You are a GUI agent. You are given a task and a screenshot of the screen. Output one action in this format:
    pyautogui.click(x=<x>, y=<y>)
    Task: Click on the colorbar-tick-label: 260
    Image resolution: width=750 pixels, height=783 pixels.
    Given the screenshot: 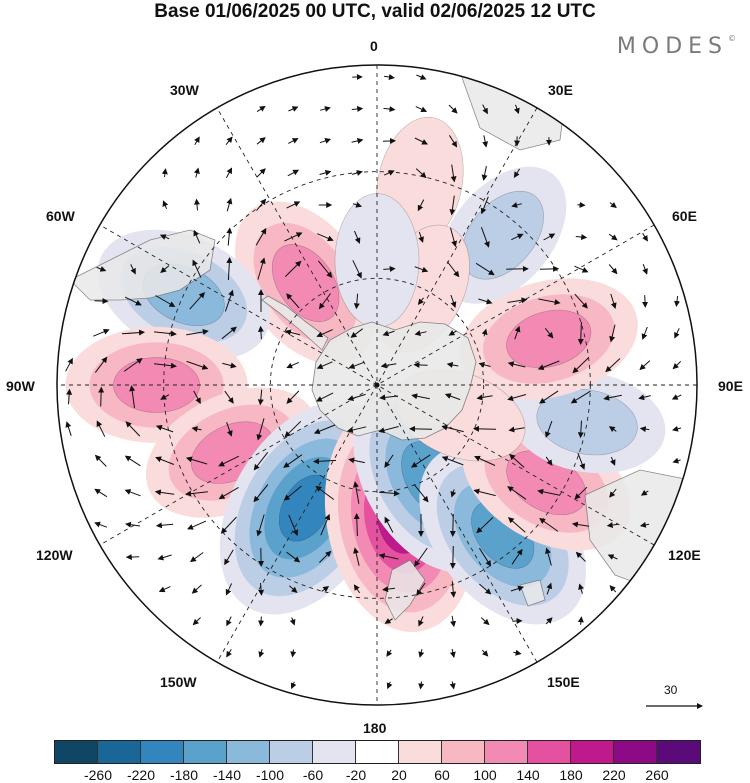 What is the action you would take?
    pyautogui.click(x=657, y=775)
    